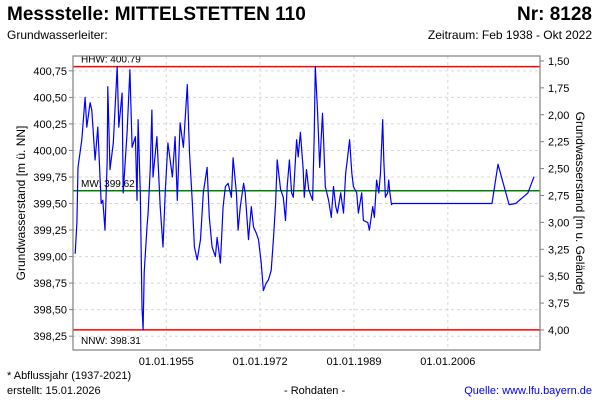  What do you see at coordinates (50, 205) in the screenshot?
I see `y-tick-label: 399,50` at bounding box center [50, 205].